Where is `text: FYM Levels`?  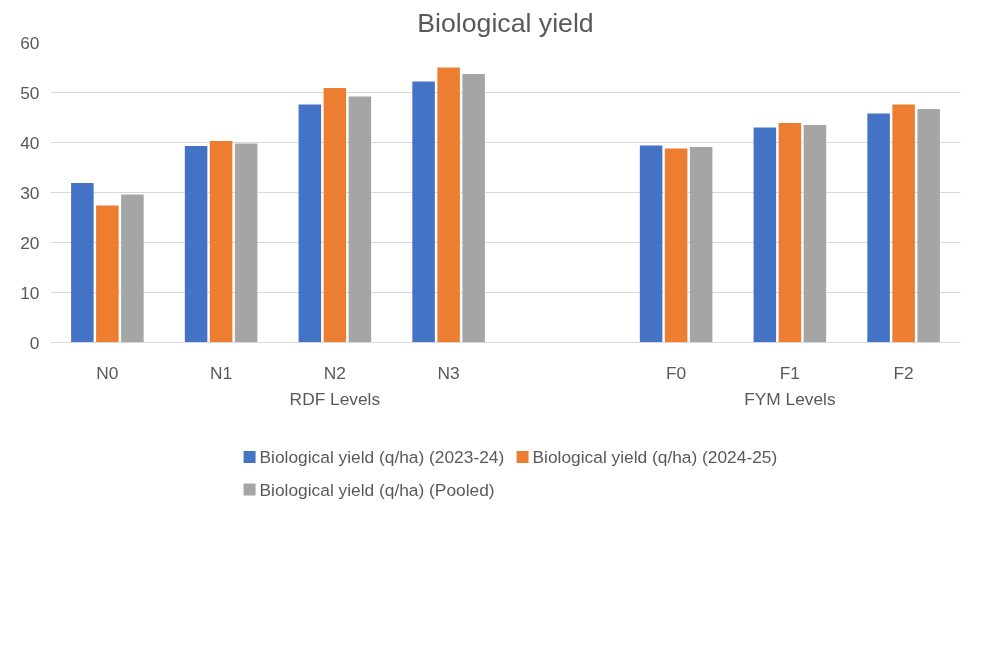
text: FYM Levels is located at coordinates (790, 399).